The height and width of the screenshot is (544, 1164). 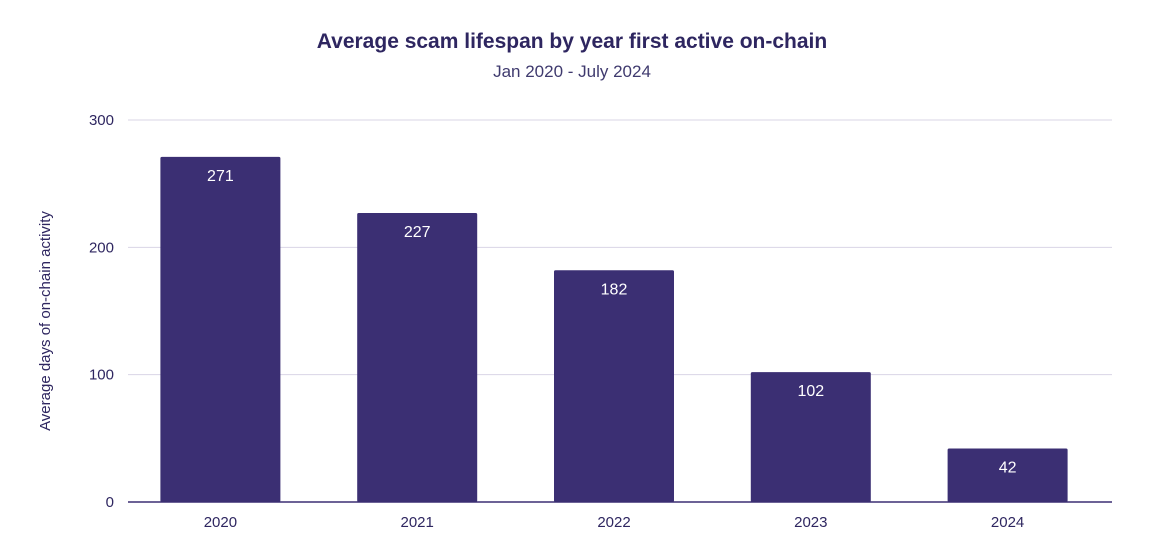 I want to click on bar-2020, so click(x=220, y=329).